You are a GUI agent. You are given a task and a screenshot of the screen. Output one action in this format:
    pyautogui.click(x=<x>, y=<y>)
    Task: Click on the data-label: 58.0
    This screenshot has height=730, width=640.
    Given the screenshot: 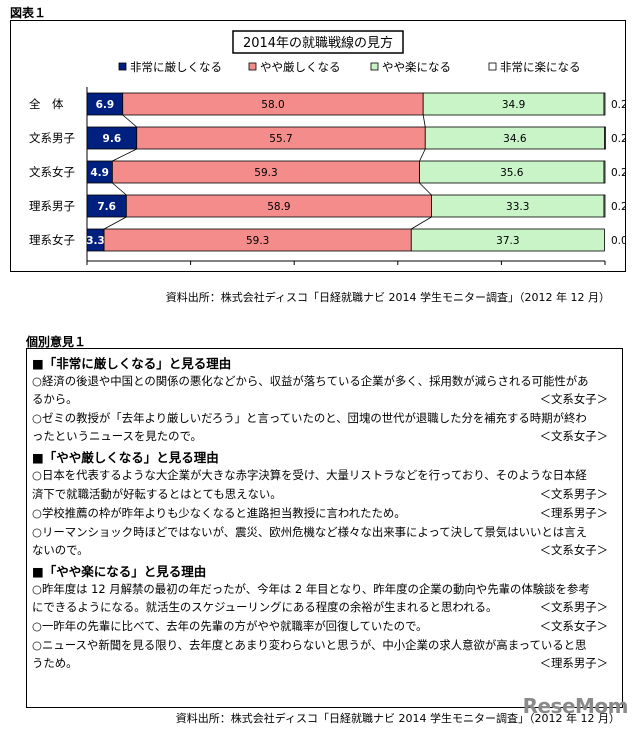 What is the action you would take?
    pyautogui.click(x=272, y=105)
    